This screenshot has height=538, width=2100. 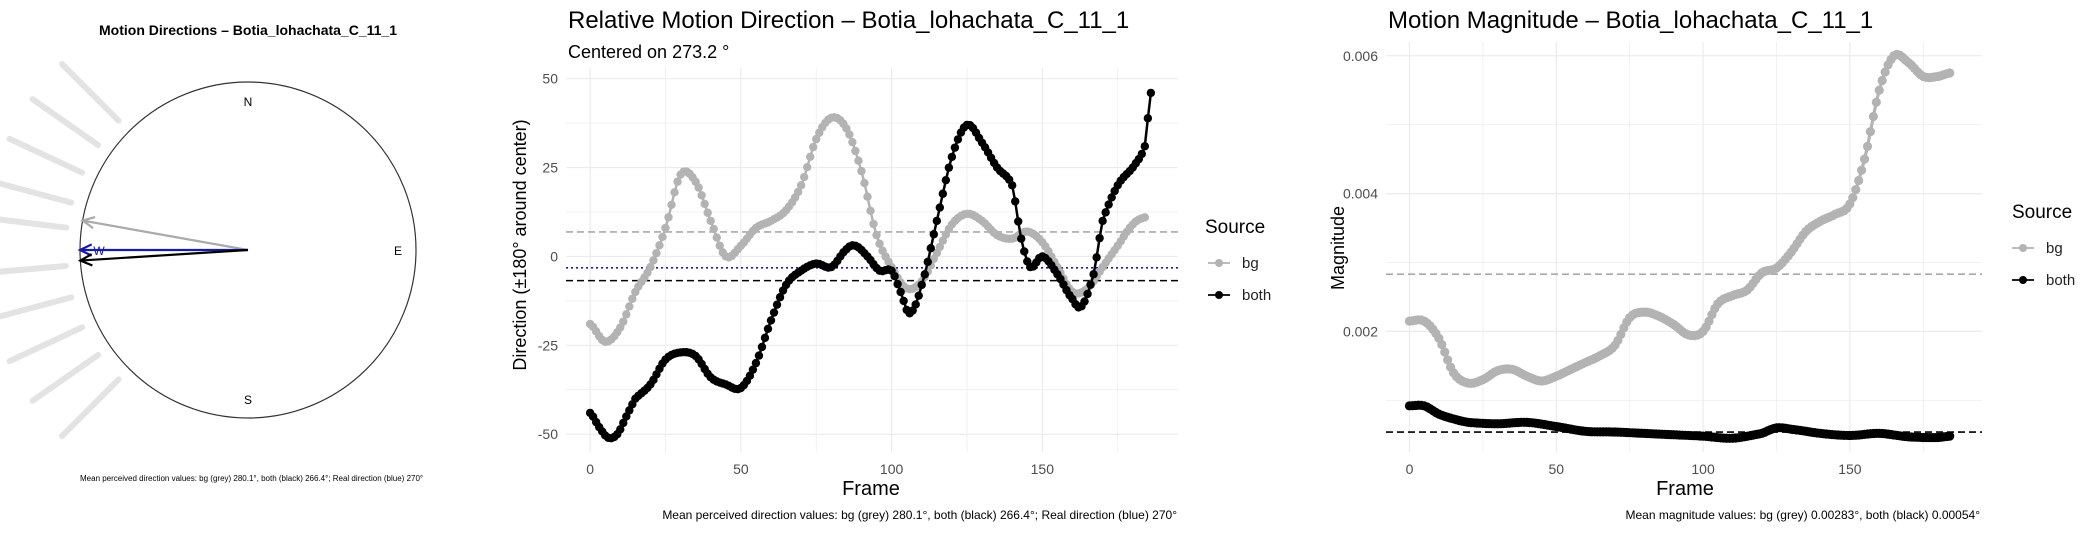 I want to click on direction-x-tick-label: 100, so click(x=892, y=469).